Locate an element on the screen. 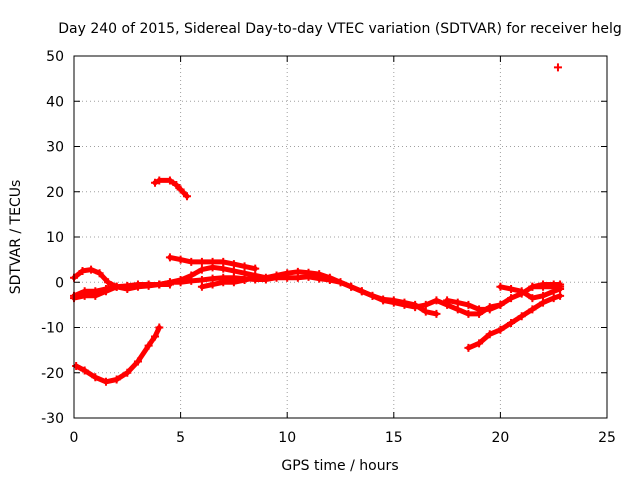 This screenshot has height=480, width=640. x-tick-label: 10 is located at coordinates (287, 438).